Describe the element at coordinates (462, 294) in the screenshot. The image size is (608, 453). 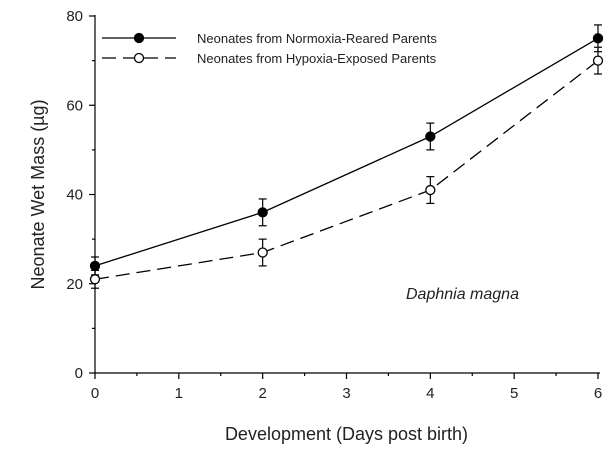
I see `species-annotation: Daphnia magna` at that location.